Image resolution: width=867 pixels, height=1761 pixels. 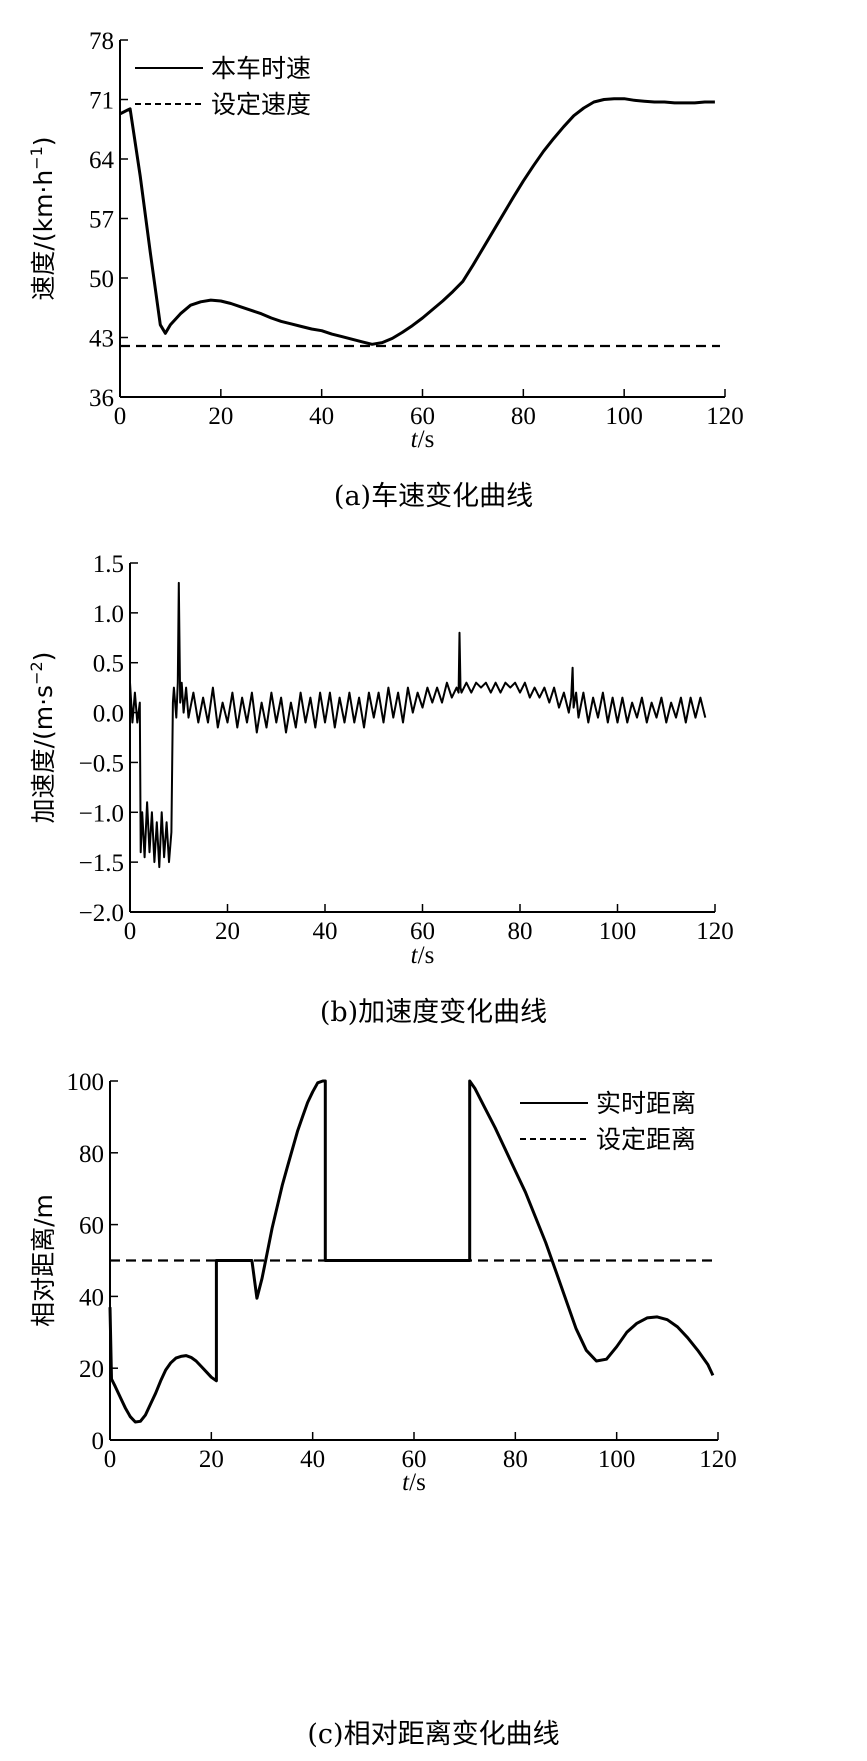 What do you see at coordinates (433, 1012) in the screenshot?
I see `caption-b: (b)加速度变化曲线` at bounding box center [433, 1012].